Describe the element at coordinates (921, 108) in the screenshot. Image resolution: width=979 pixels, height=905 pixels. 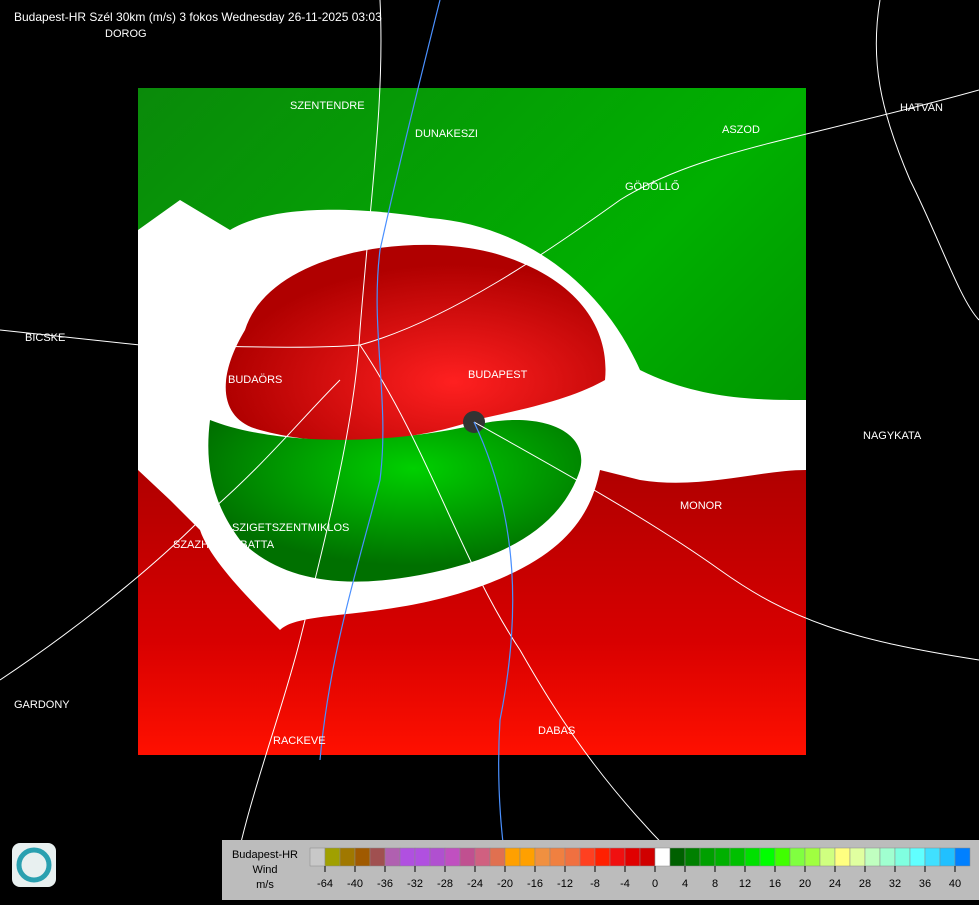
I see `place-label: HATVAN` at that location.